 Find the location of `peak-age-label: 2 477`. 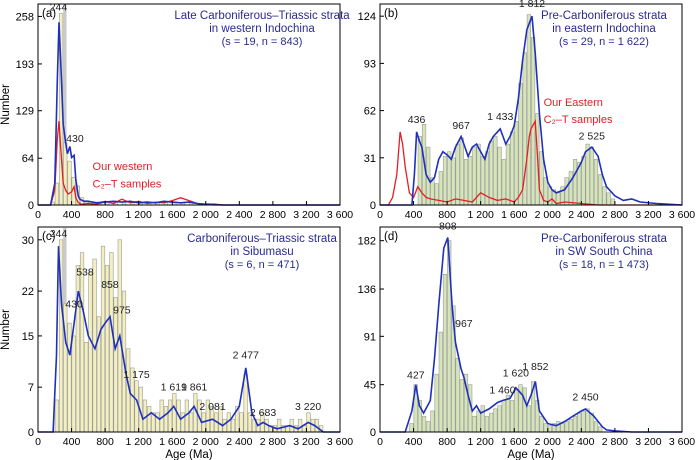

peak-age-label: 2 477 is located at coordinates (246, 356).